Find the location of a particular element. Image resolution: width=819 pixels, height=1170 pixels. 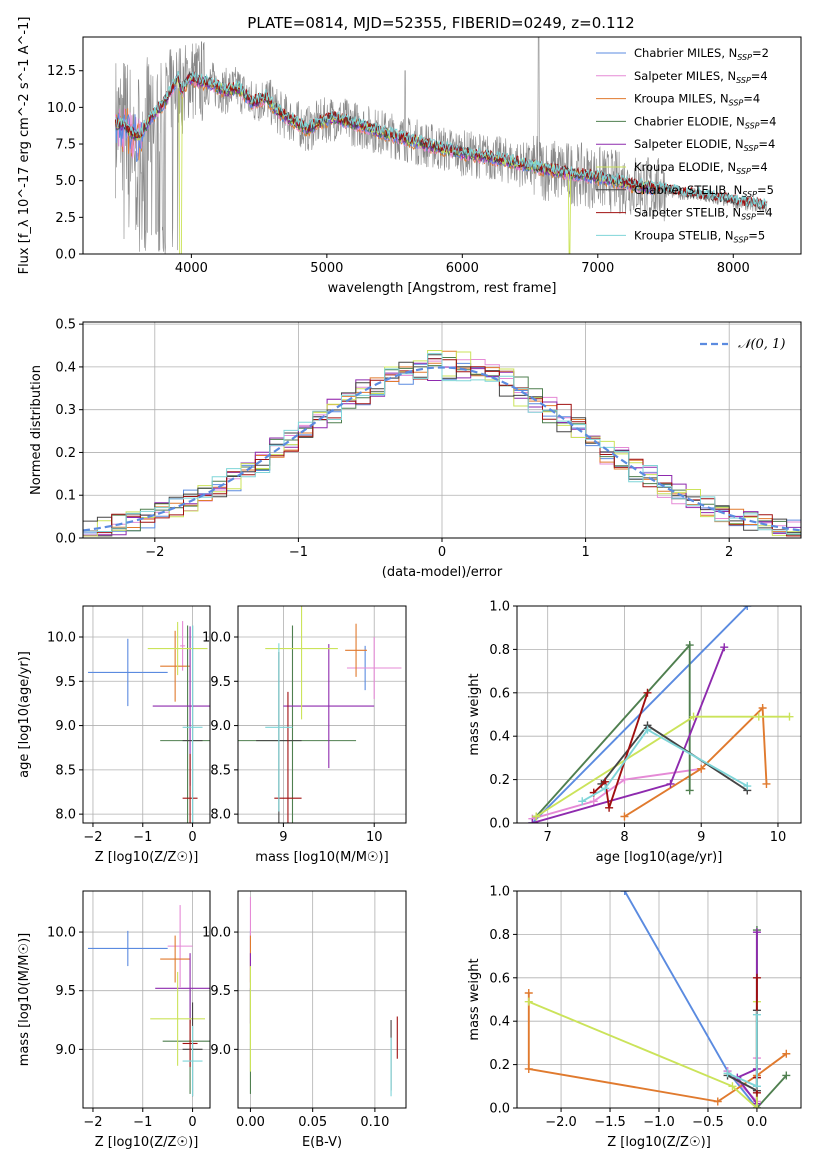

series-line-salpeter_miles is located at coordinates (617, 793).